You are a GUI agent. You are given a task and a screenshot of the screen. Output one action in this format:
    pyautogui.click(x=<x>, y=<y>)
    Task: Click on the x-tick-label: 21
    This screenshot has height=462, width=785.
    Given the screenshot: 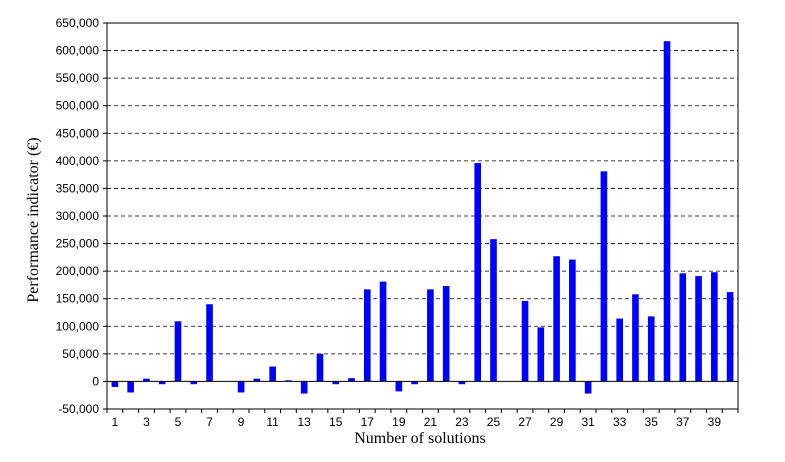 What is the action you would take?
    pyautogui.click(x=431, y=422)
    